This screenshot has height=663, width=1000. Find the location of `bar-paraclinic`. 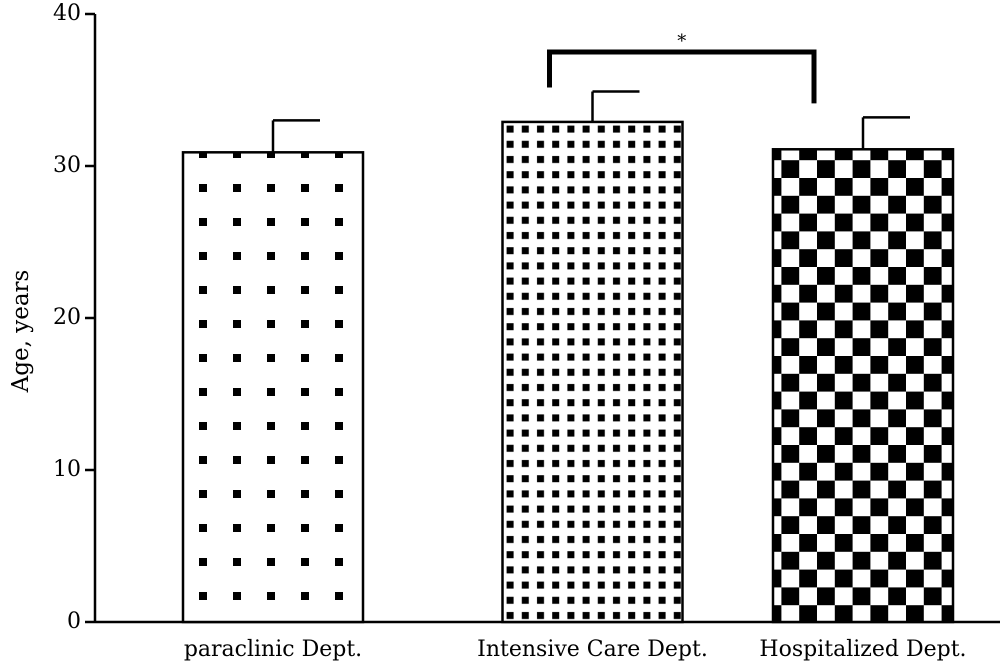

bar-paraclinic is located at coordinates (273, 387).